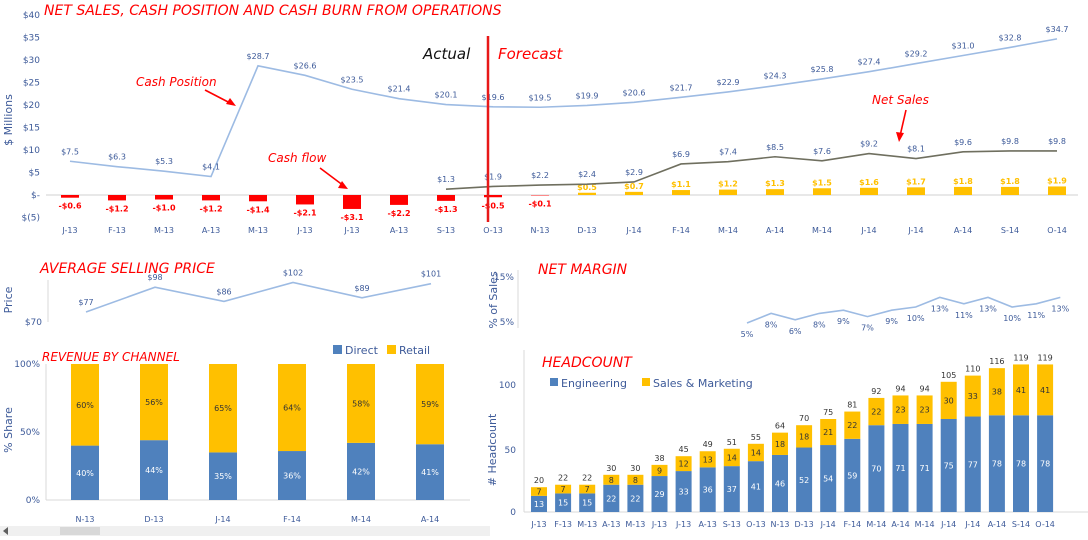 Image resolution: width=1088 pixels, height=540 pixels. Describe the element at coordinates (31, 117) in the screenshot. I see `main-chart-y-ticks: $40$35$30$25$20$15$10$5$-$(5)` at that location.